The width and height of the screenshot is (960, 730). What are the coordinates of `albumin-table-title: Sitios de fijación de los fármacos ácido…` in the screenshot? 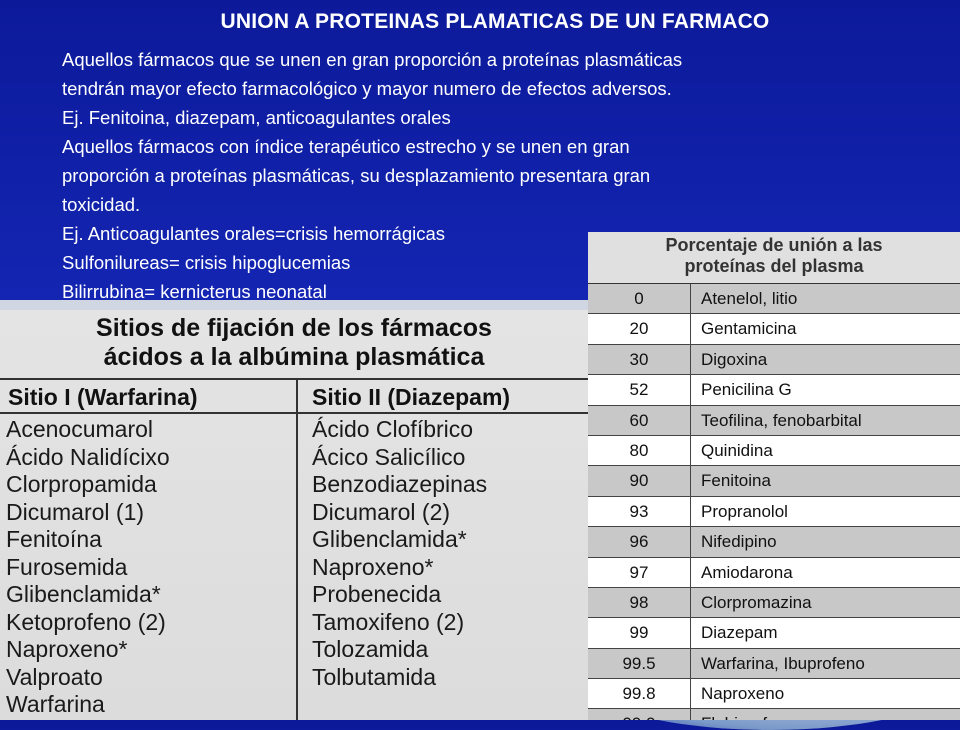 It's located at (294, 345).